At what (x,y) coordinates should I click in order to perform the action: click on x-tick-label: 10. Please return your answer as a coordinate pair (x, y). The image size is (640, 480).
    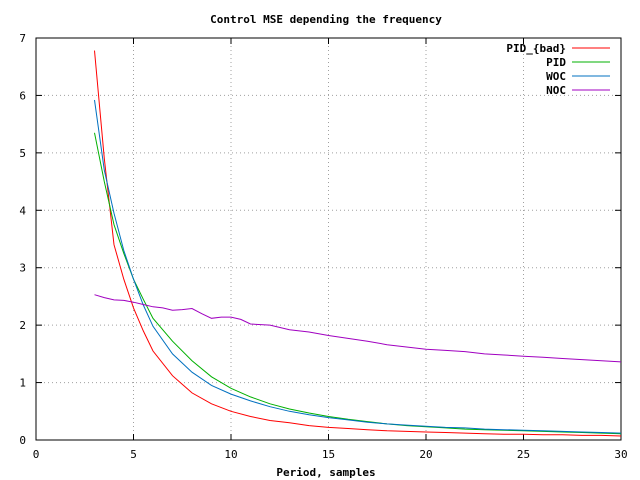
    Looking at the image, I should click on (230, 454).